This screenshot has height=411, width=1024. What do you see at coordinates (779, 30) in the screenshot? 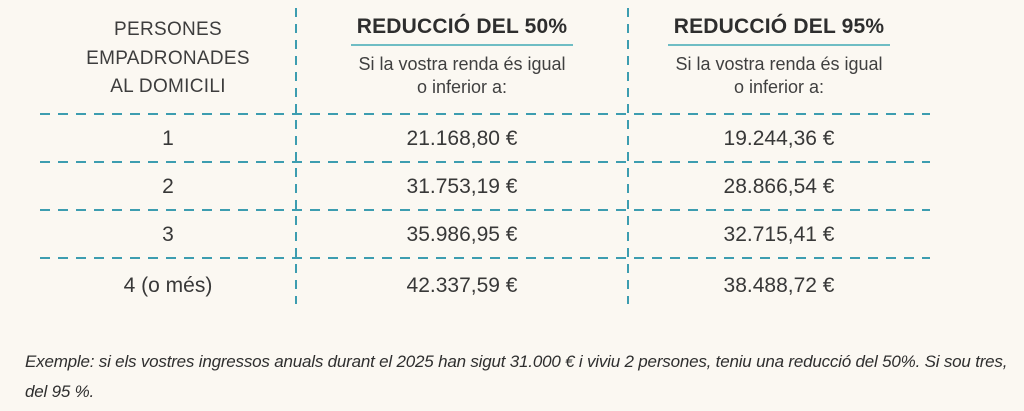
I see `reduction-95-title: REDUCCIÓ DEL 95%` at bounding box center [779, 30].